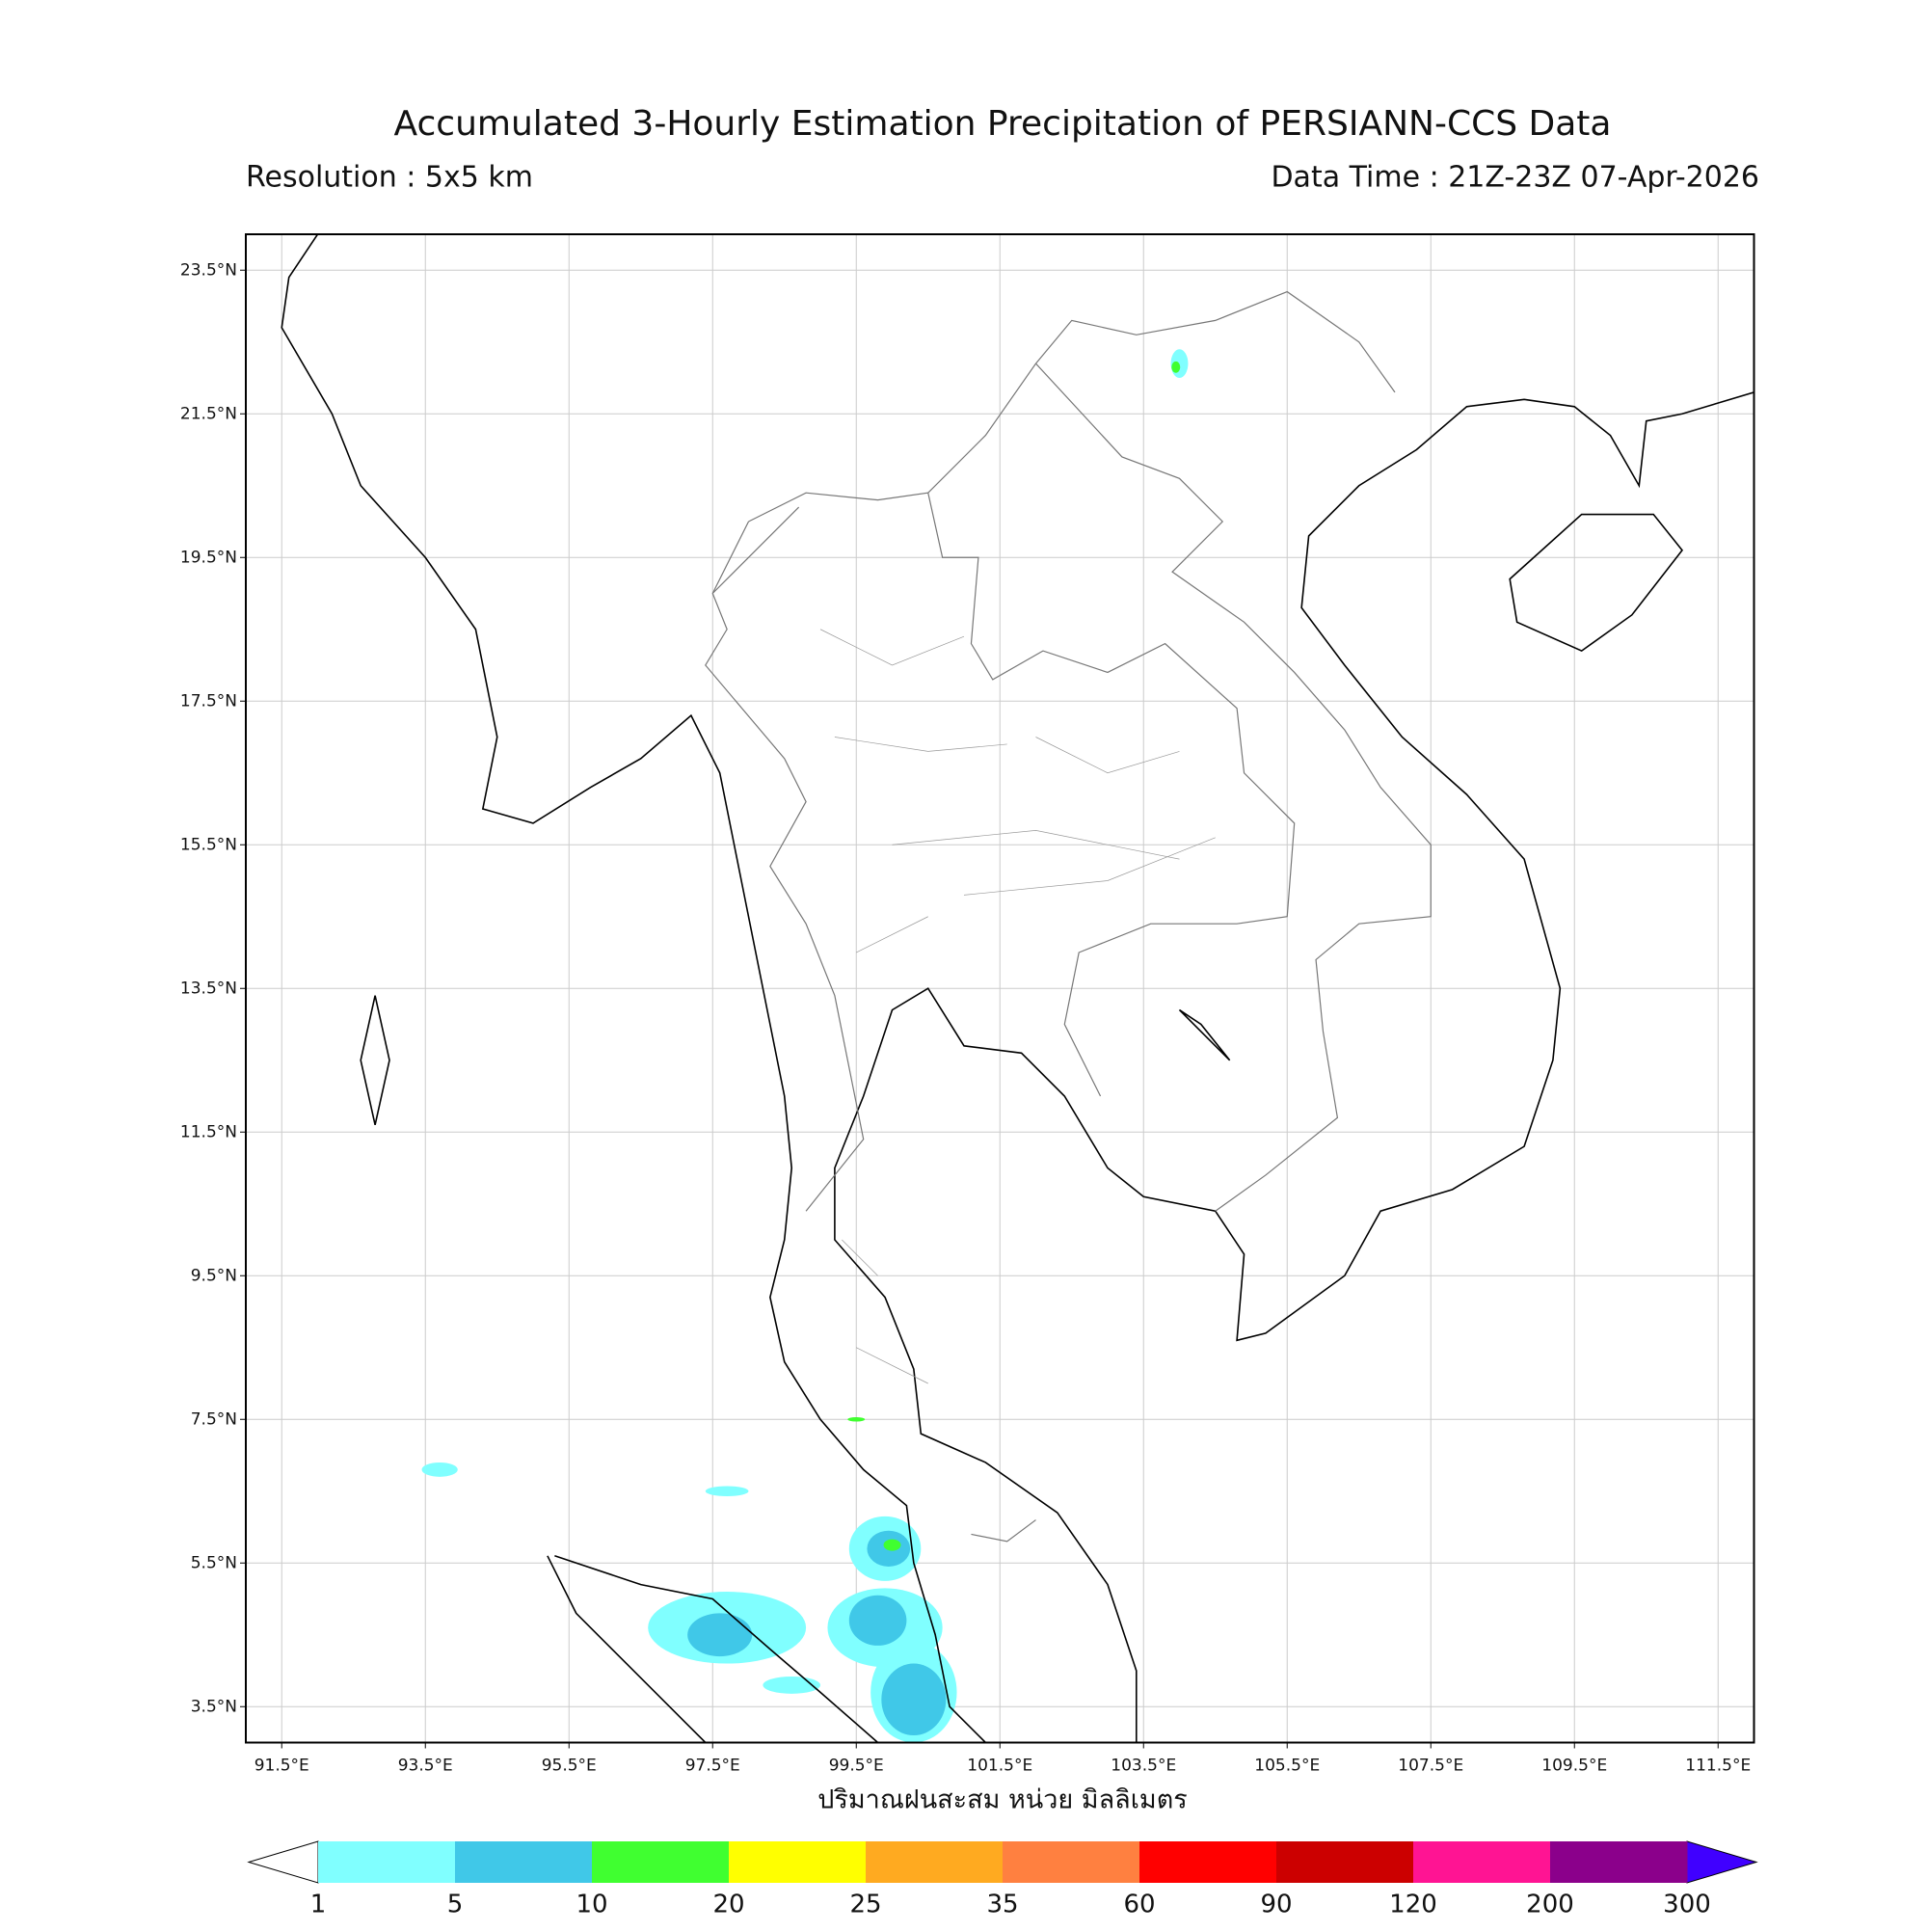 This screenshot has width=1928, height=1932. What do you see at coordinates (1139, 1905) in the screenshot?
I see `colorbar-label: 60` at bounding box center [1139, 1905].